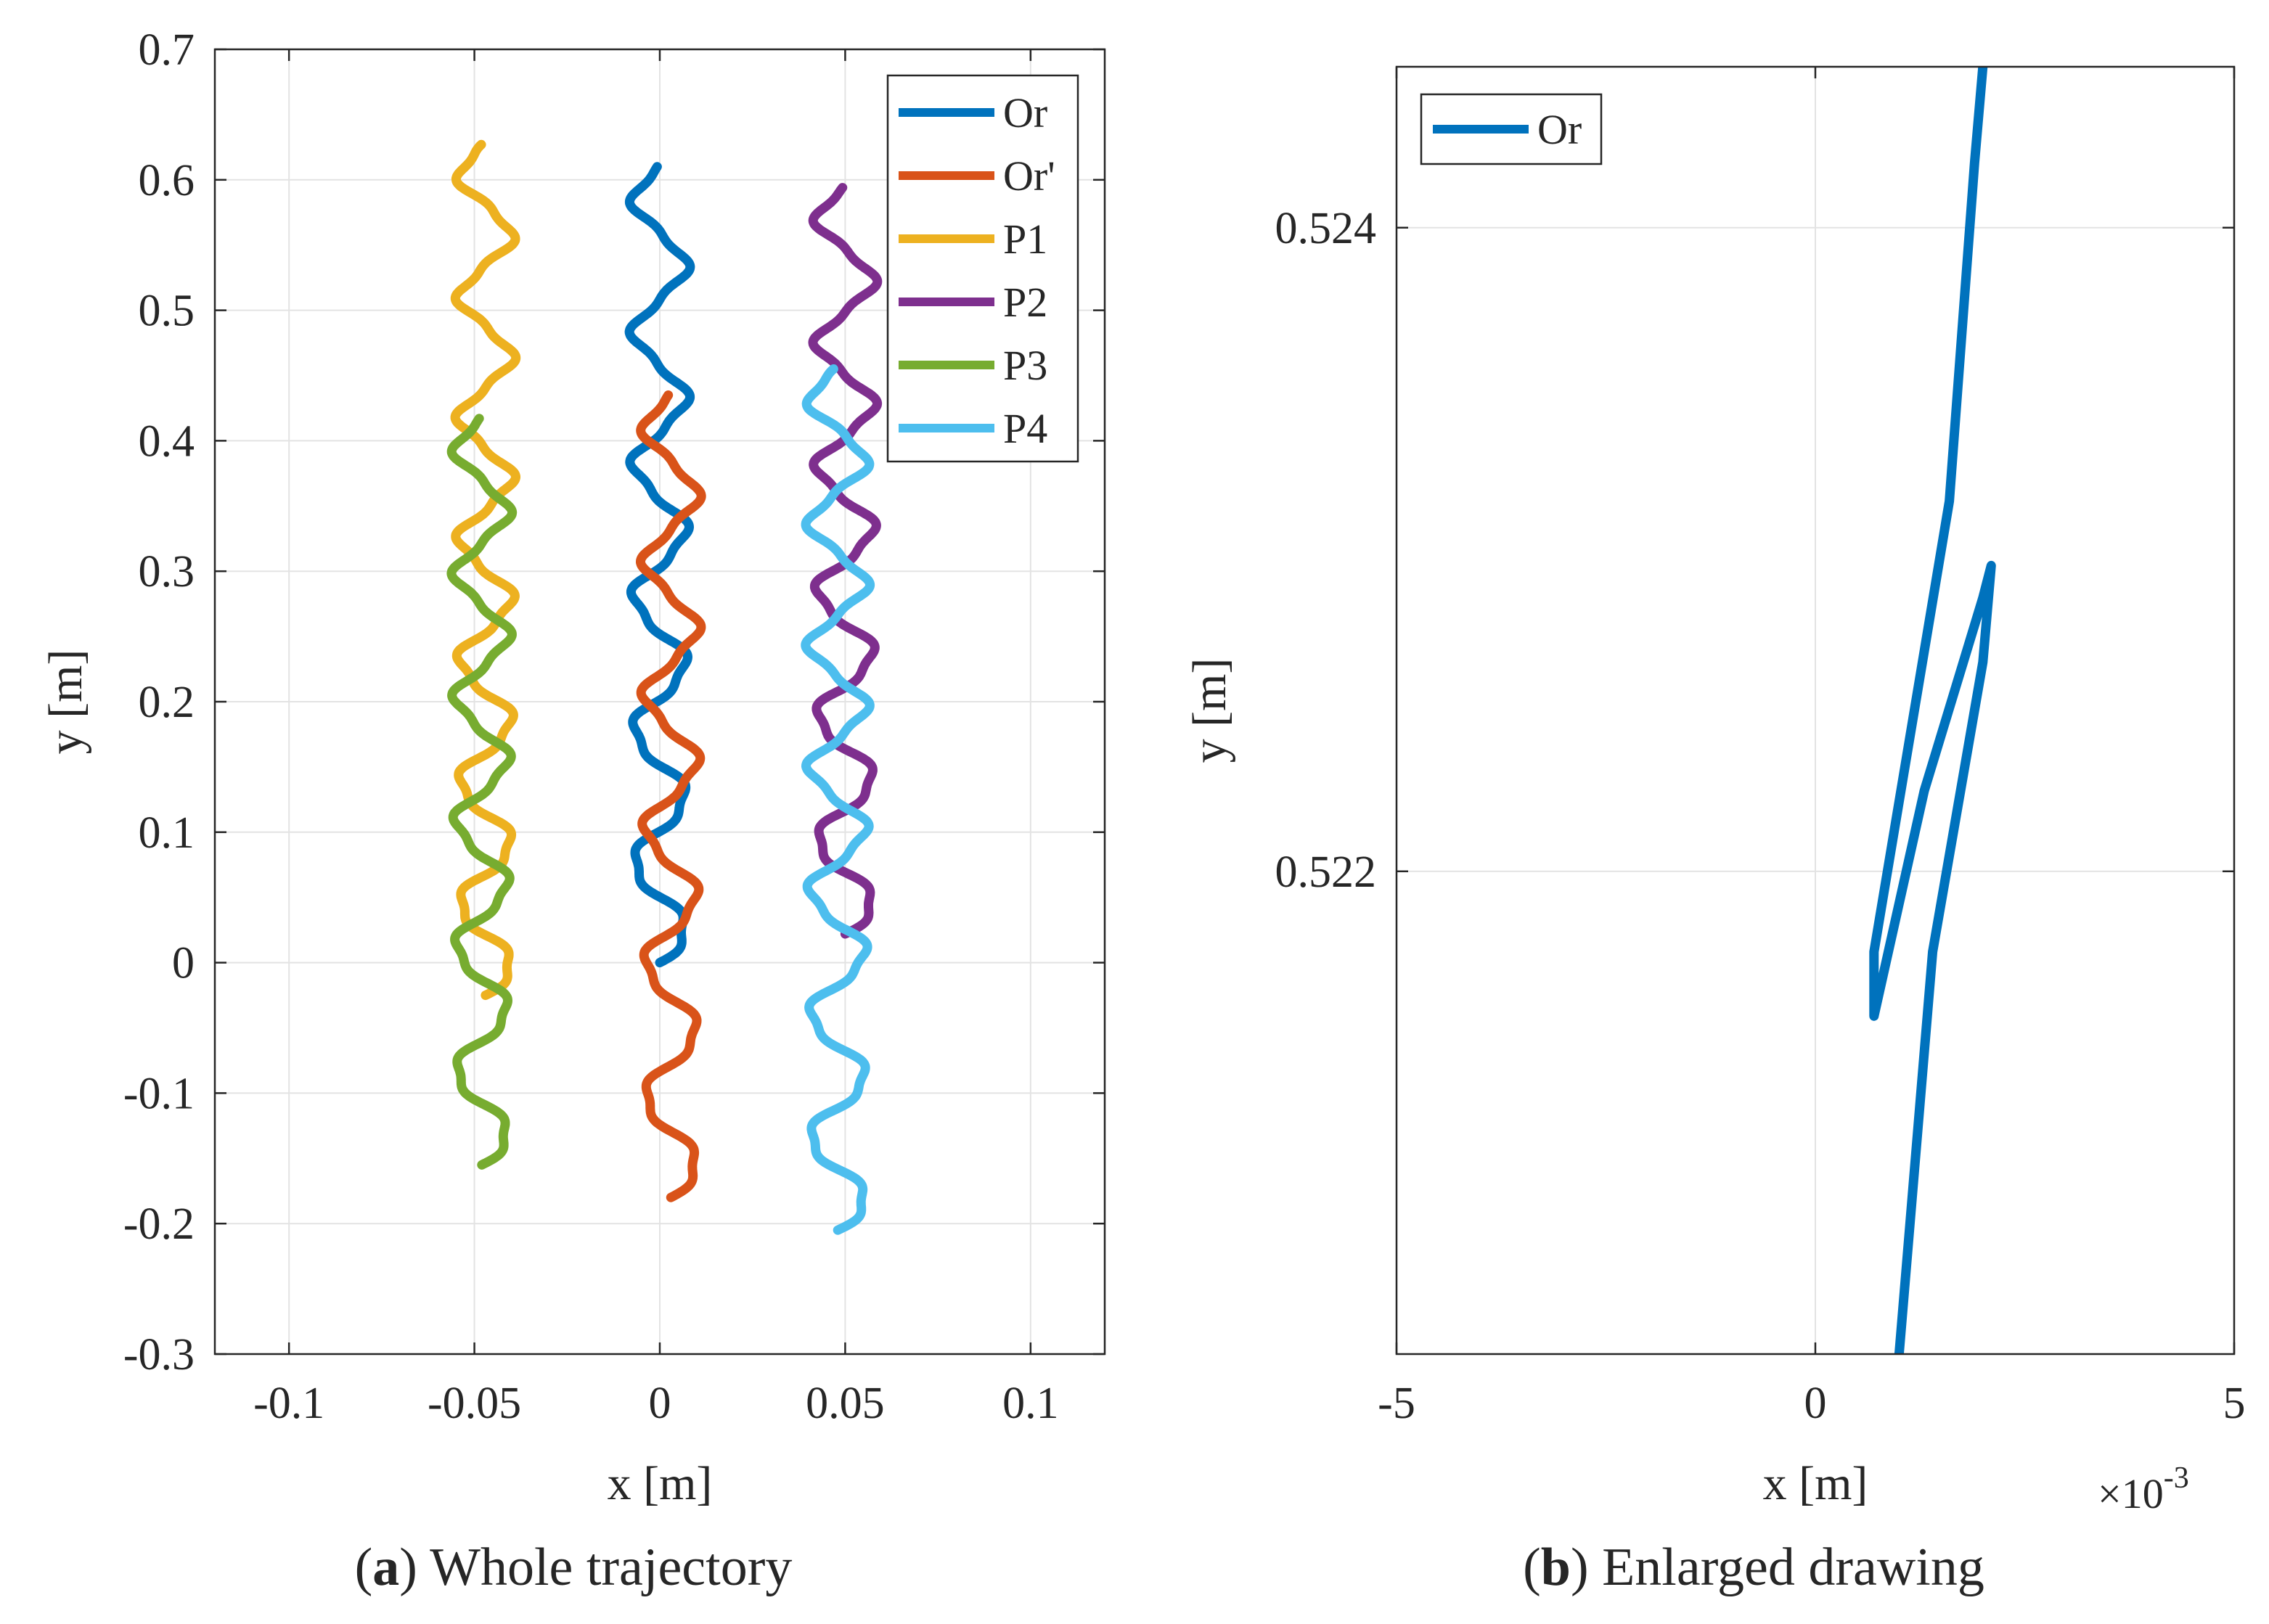 The image size is (2269, 1624). What do you see at coordinates (1209, 710) in the screenshot?
I see `panel-b-y-axis-label: y [m]` at bounding box center [1209, 710].